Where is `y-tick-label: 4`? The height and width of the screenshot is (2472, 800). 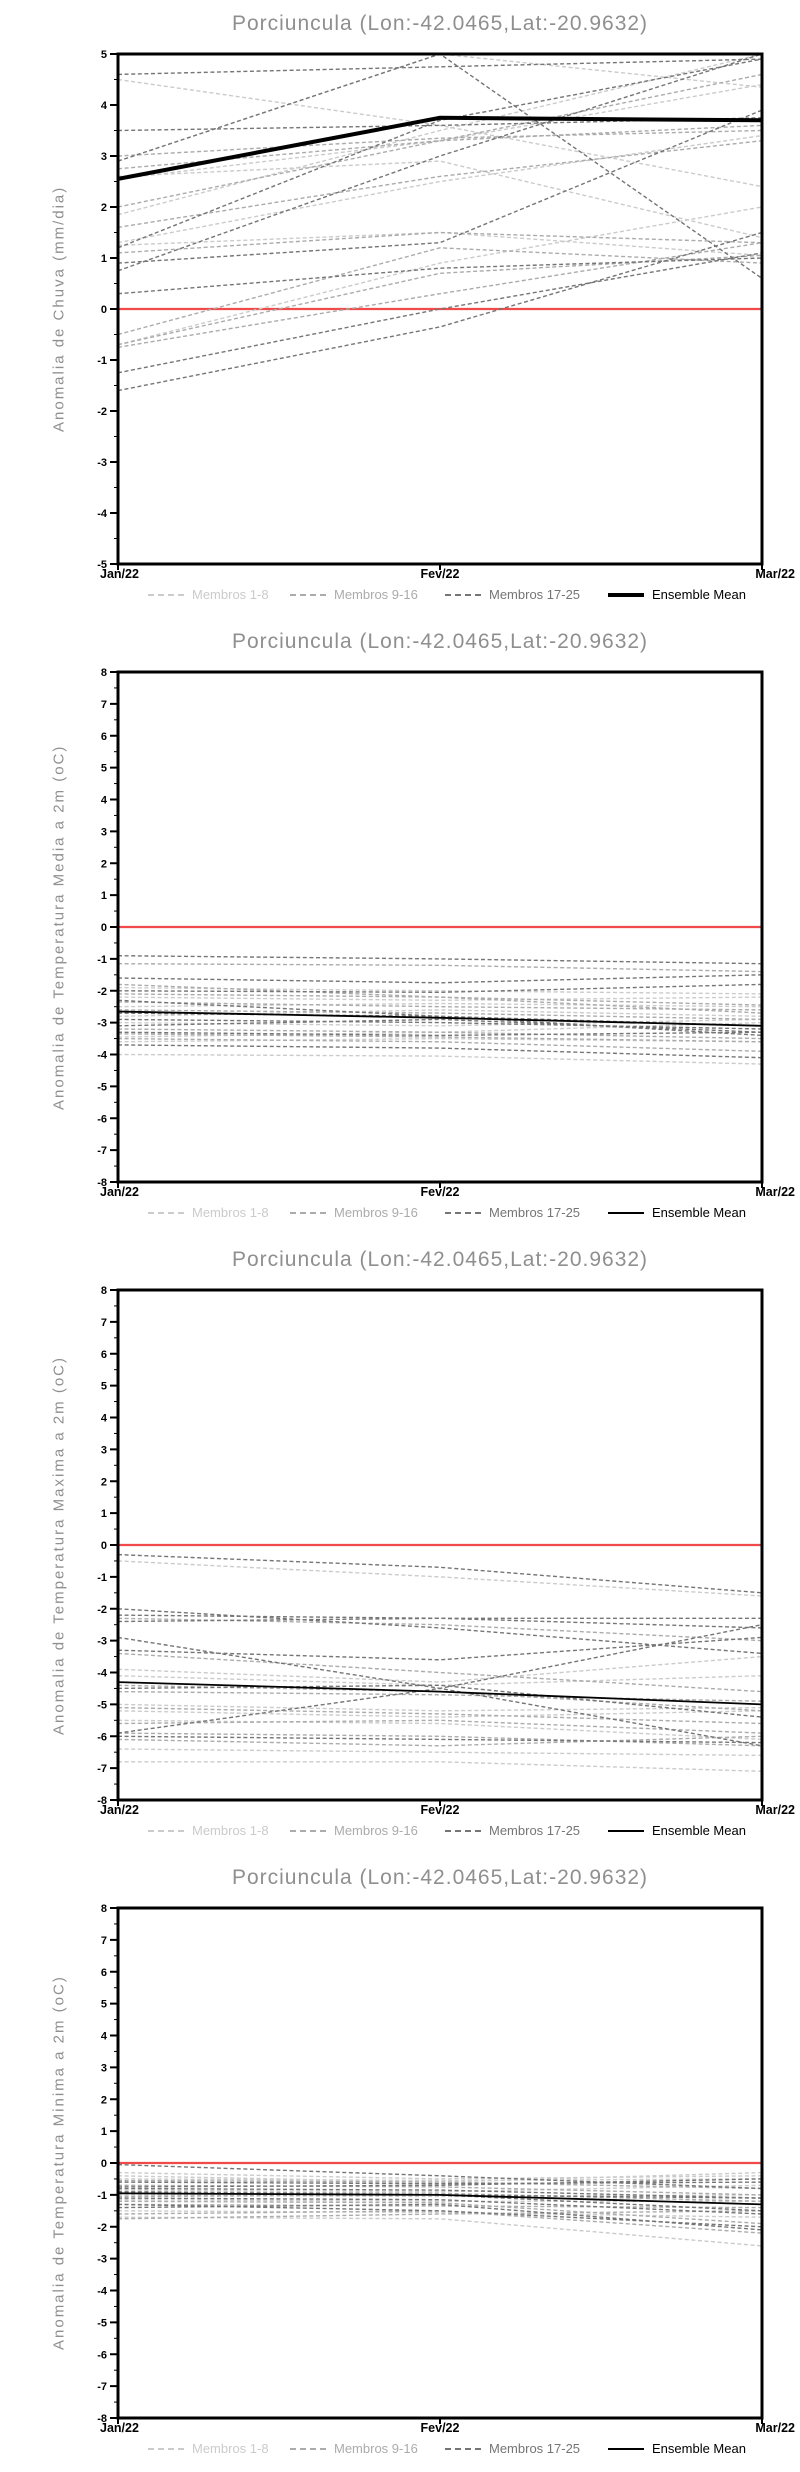
y-tick-label: 4 is located at coordinates (104, 1419).